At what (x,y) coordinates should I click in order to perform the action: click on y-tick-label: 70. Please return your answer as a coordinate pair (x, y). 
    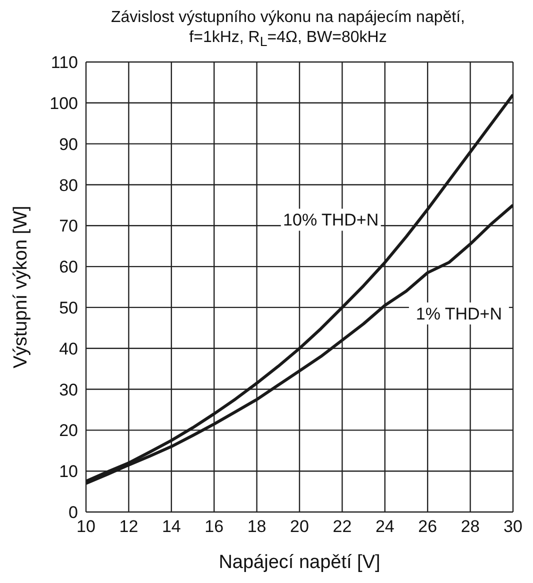
    Looking at the image, I should click on (68, 226).